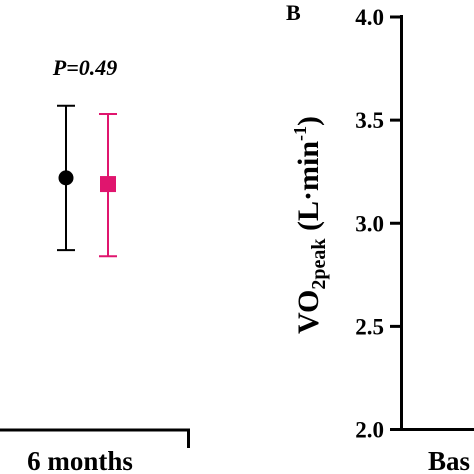 The height and width of the screenshot is (474, 474). I want to click on y-axis-title-units-base: min, so click(308, 166).